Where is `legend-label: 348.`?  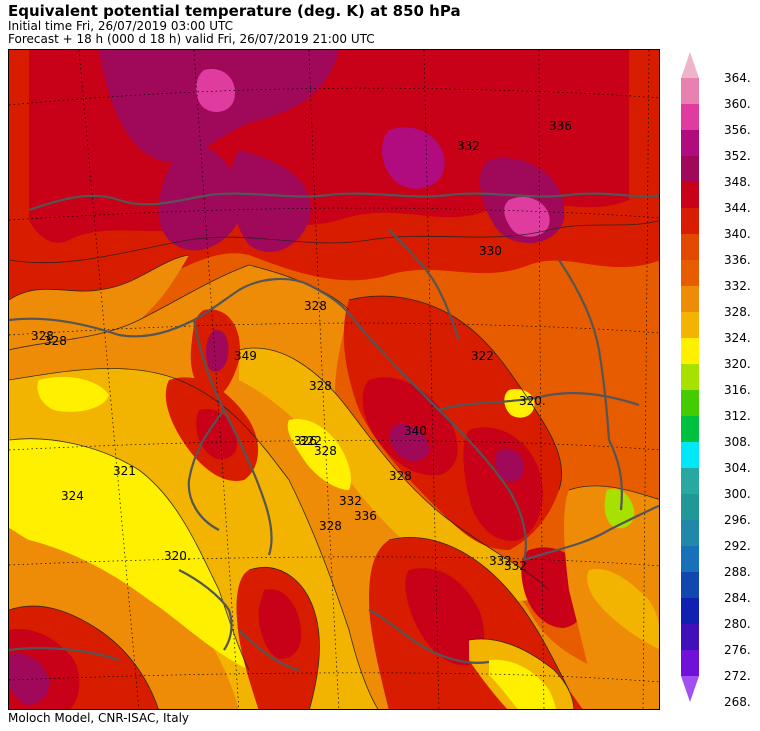
legend-label: 348. is located at coordinates (737, 182).